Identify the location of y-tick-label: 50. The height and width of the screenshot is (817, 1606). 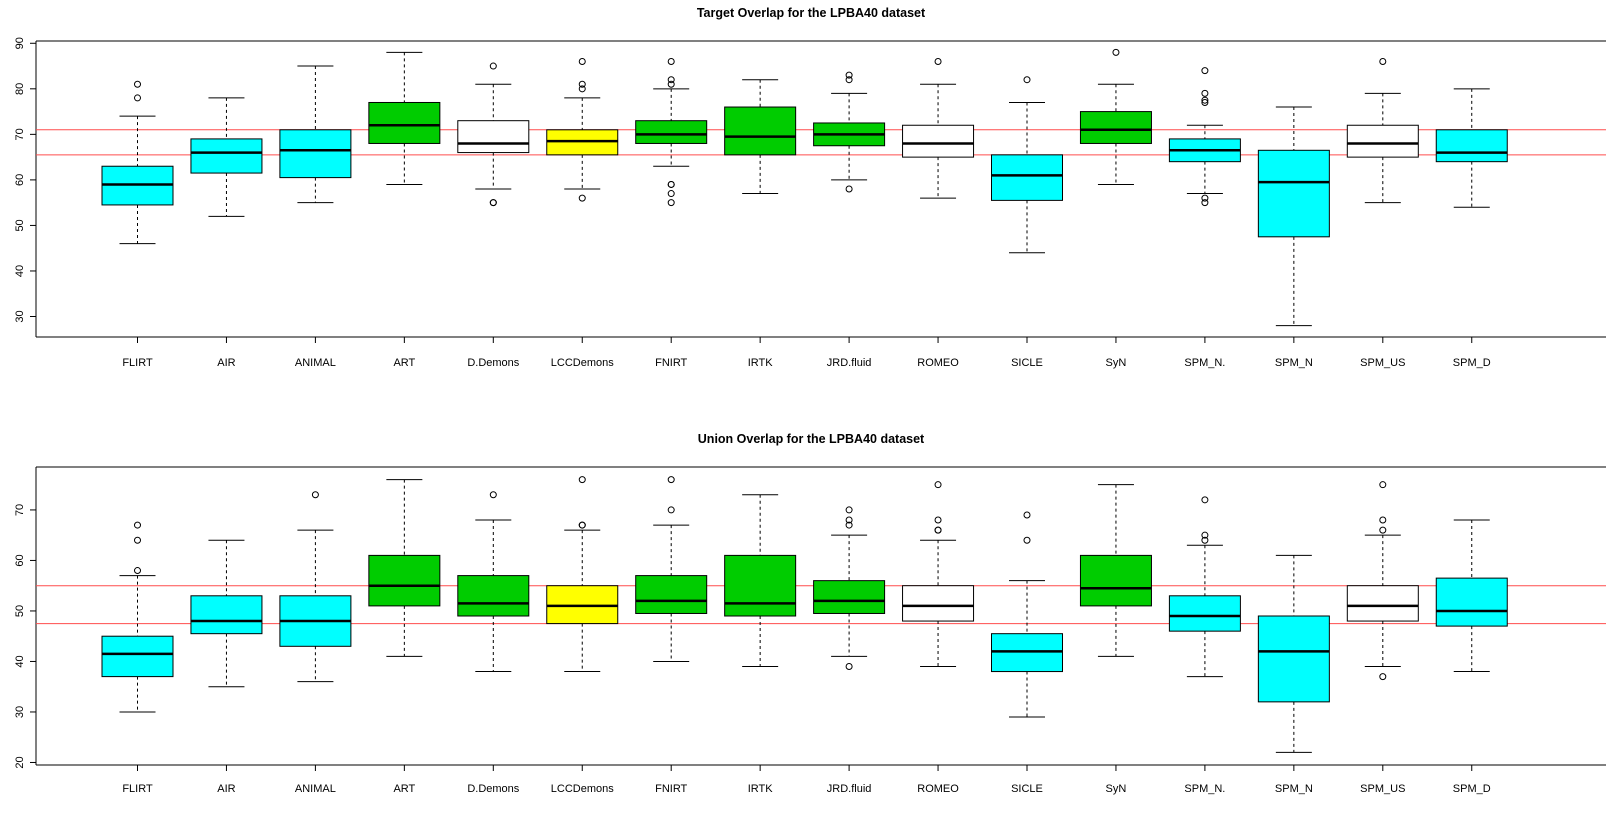
(20, 225).